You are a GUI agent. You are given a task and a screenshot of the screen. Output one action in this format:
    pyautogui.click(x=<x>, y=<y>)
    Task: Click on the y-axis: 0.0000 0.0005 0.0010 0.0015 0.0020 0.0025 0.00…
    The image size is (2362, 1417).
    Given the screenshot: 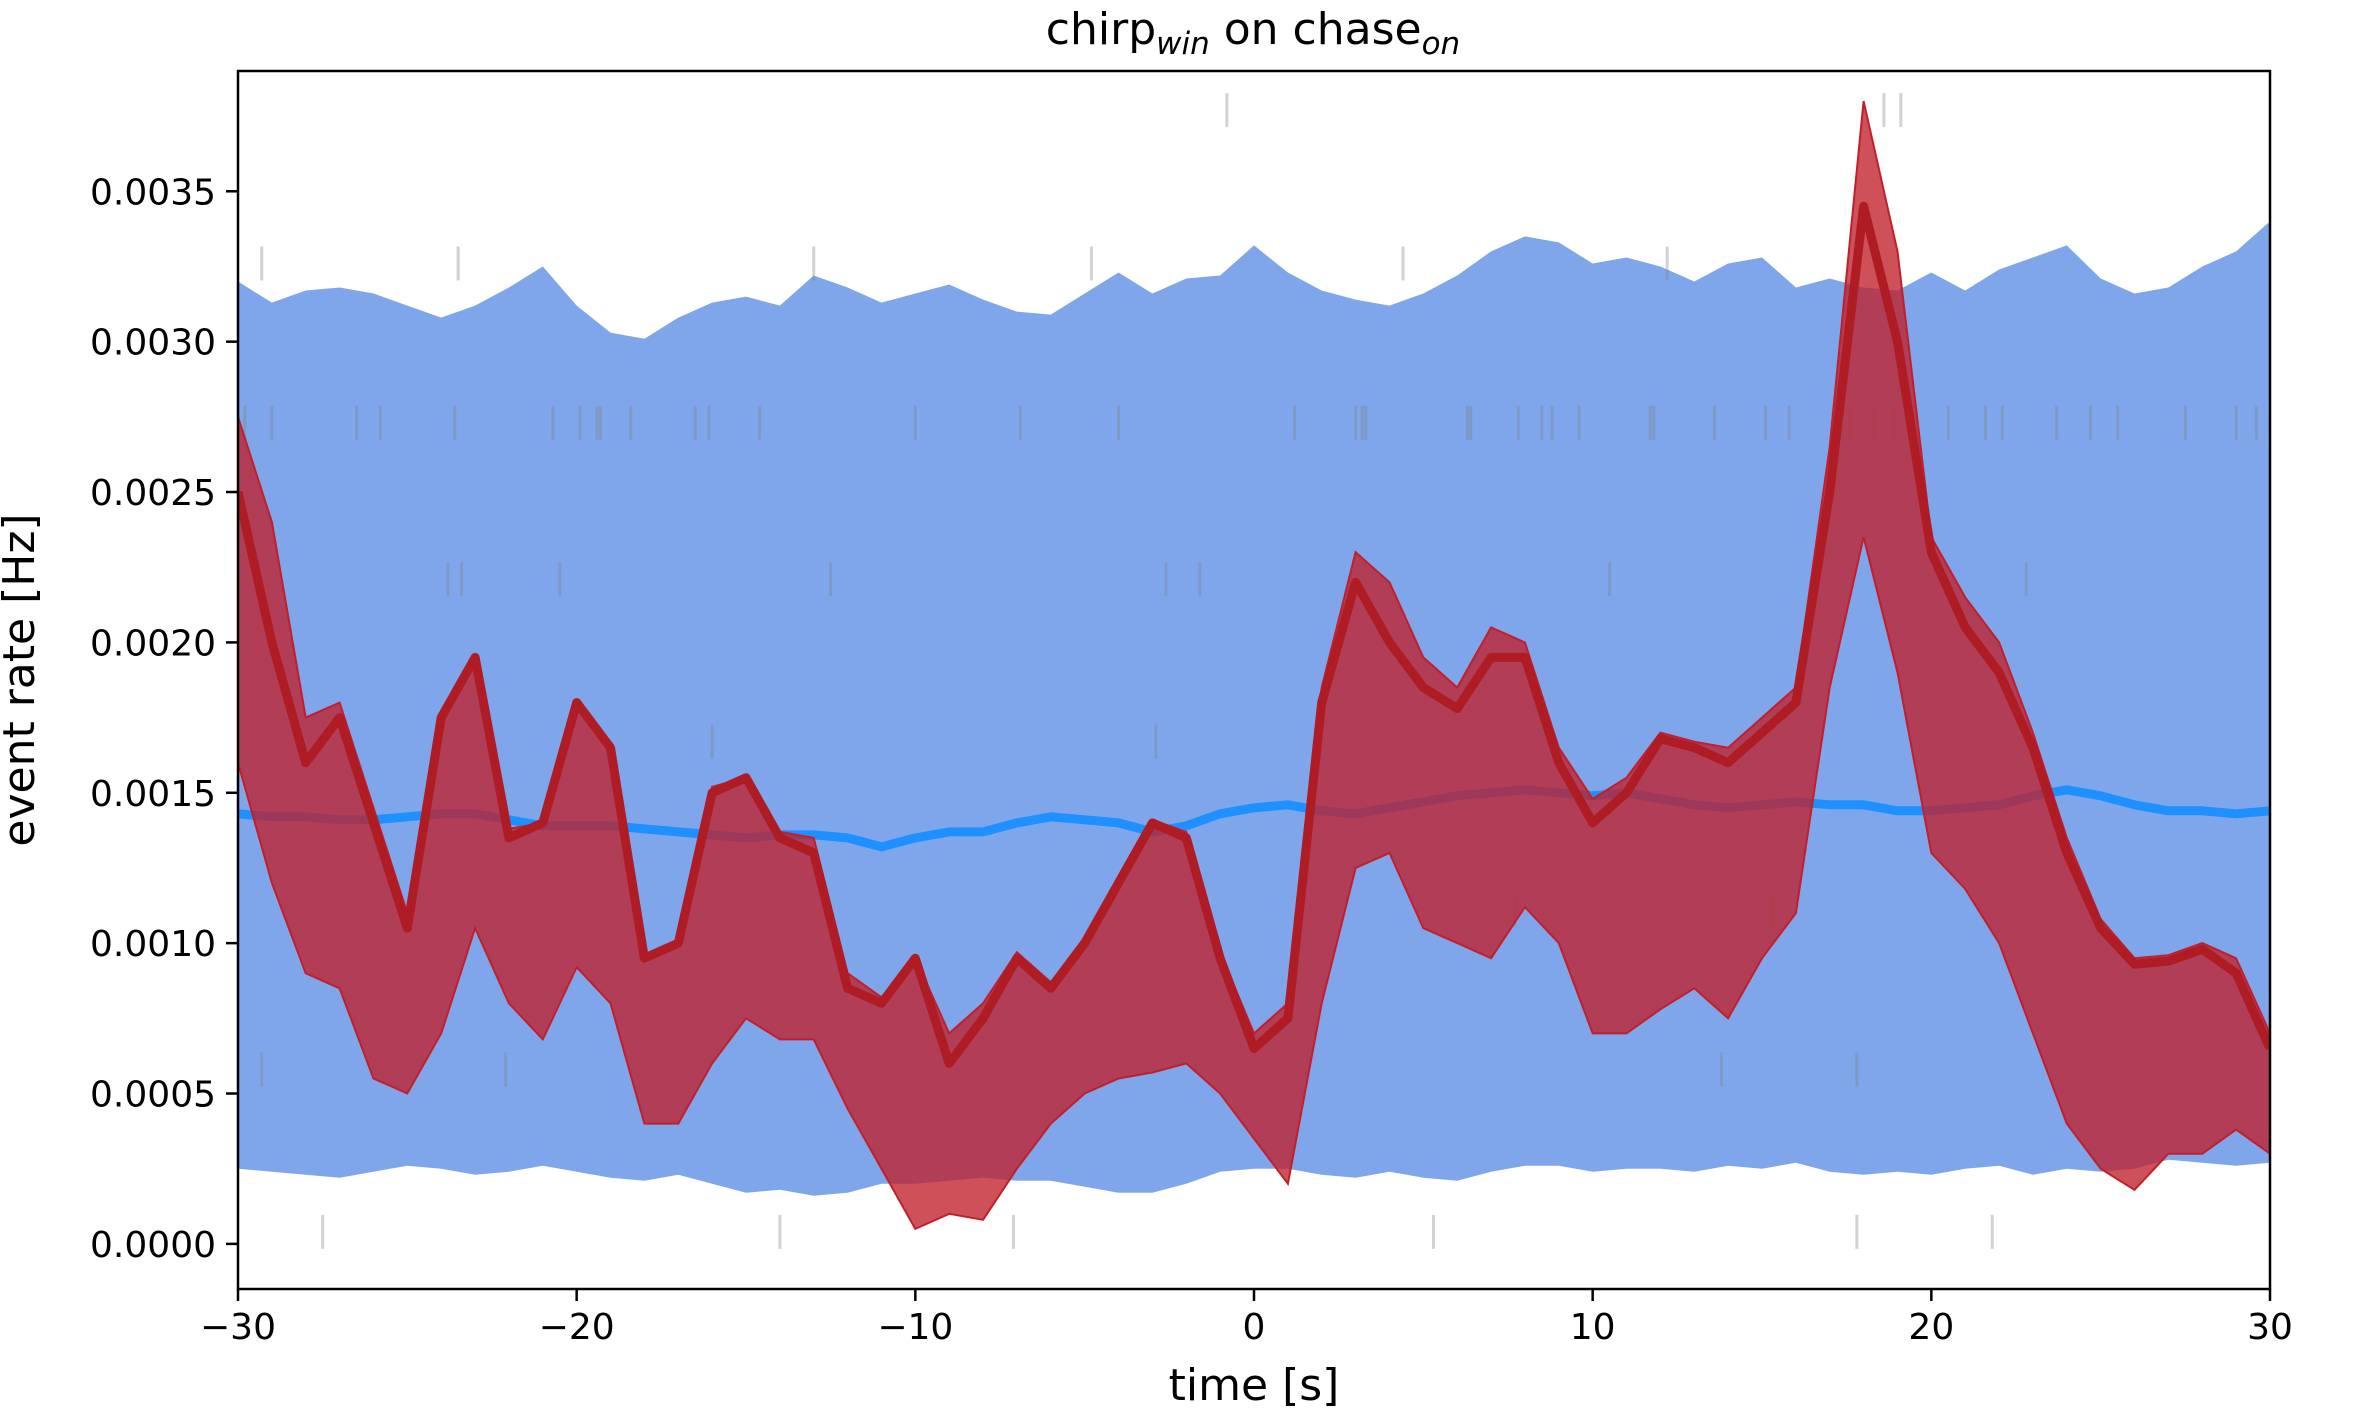 What is the action you would take?
    pyautogui.click(x=164, y=719)
    